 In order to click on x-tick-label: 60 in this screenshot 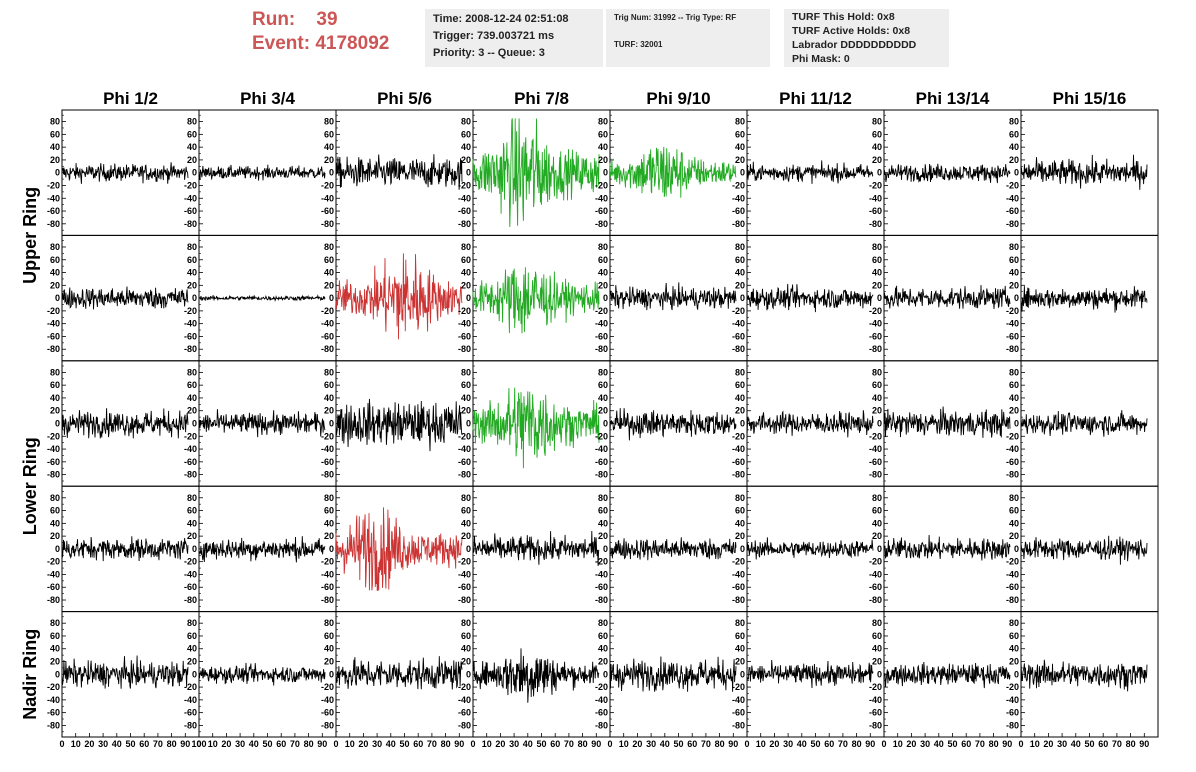, I will do `click(966, 744)`.